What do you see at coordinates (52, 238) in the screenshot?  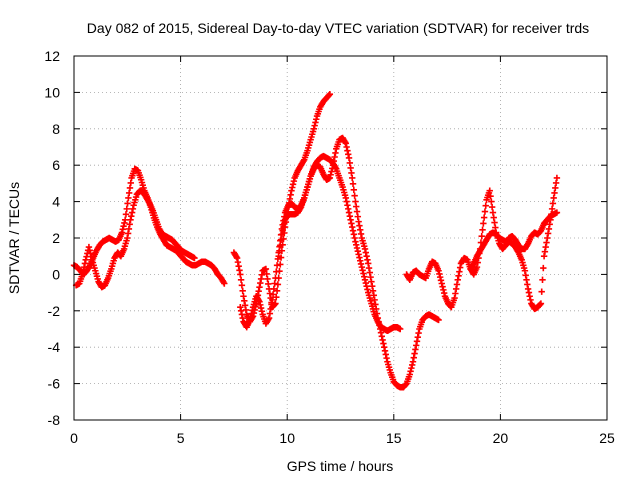 I see `y-tick-labels: -8 -6 -4 -2 0 2 4 6 8 10 12` at bounding box center [52, 238].